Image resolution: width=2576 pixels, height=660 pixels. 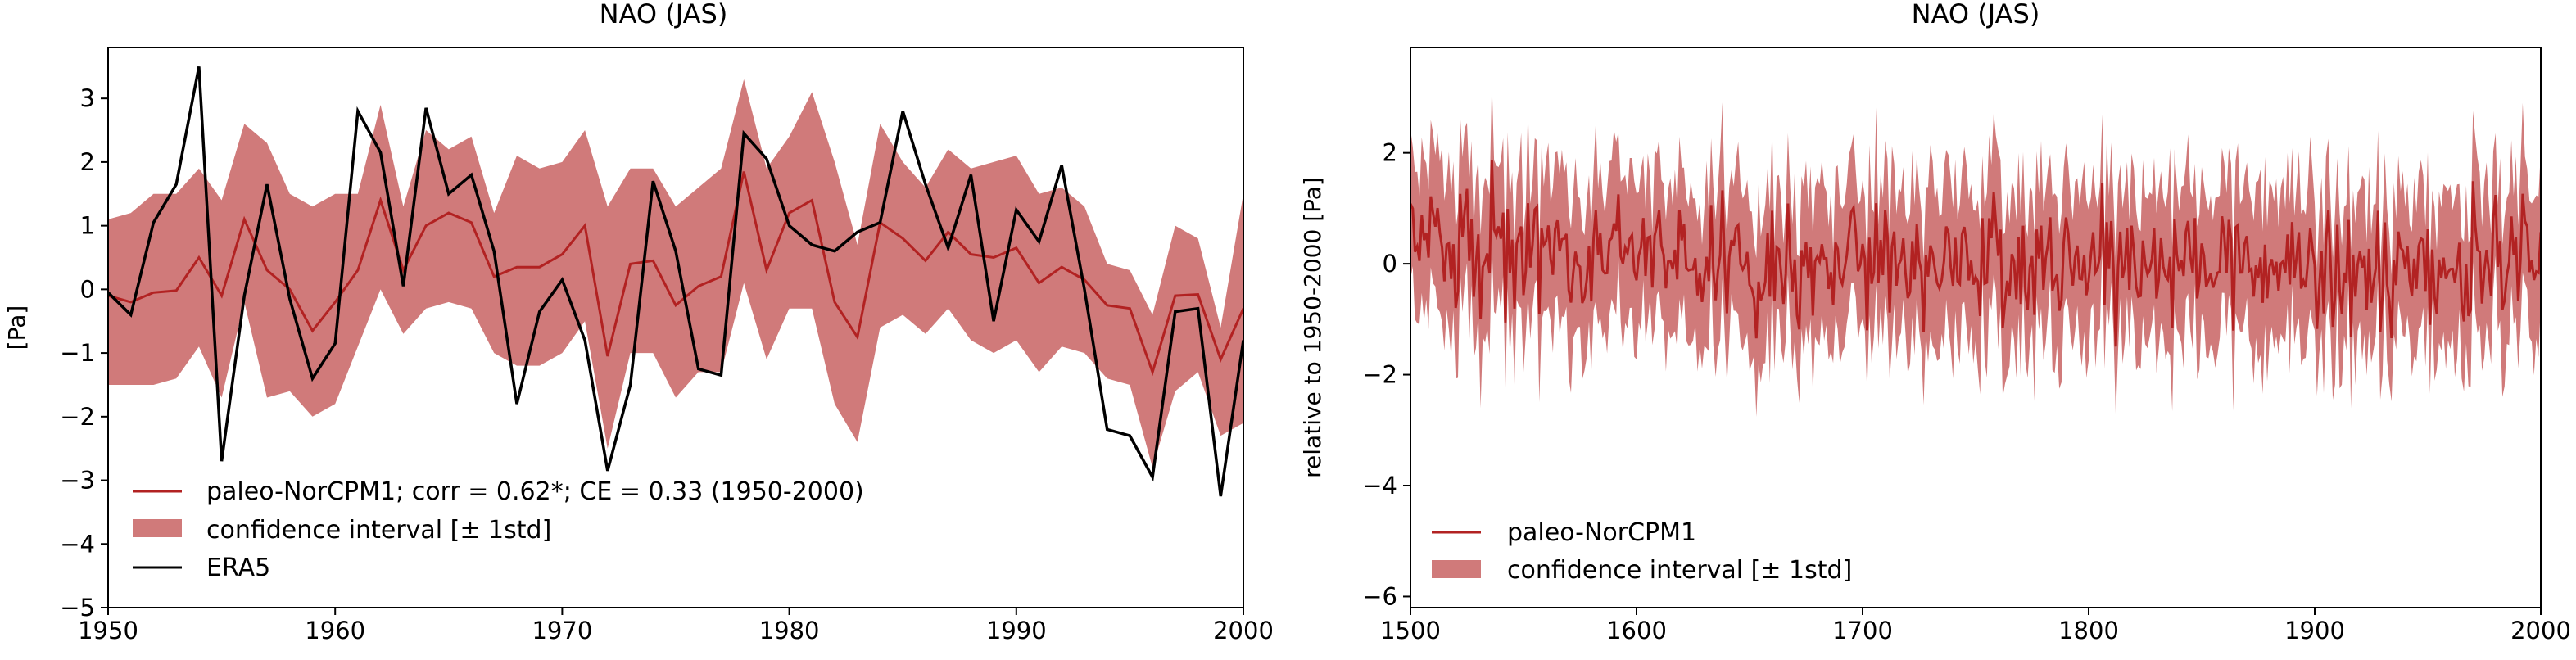 What do you see at coordinates (1312, 327) in the screenshot?
I see `right-ylabel: relative to 1950-2000 [Pa]` at bounding box center [1312, 327].